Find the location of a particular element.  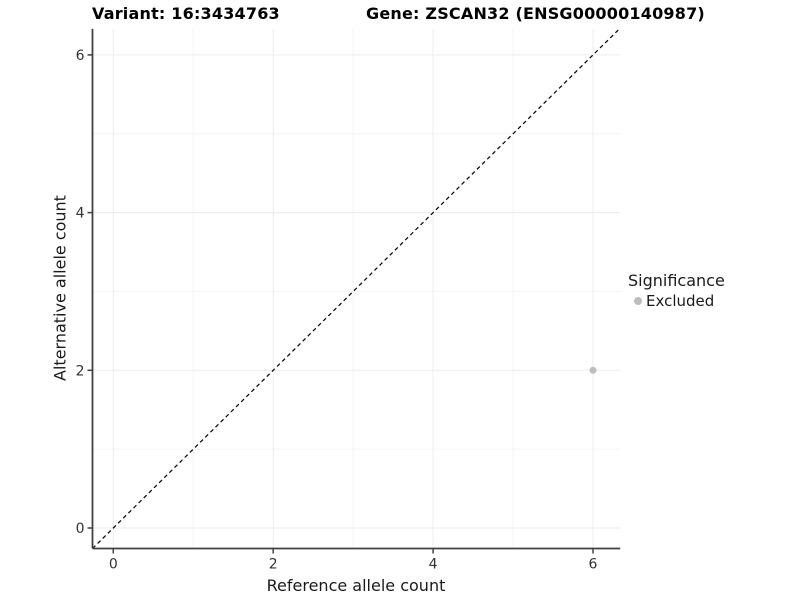

x-tick-label: 4 is located at coordinates (433, 565).